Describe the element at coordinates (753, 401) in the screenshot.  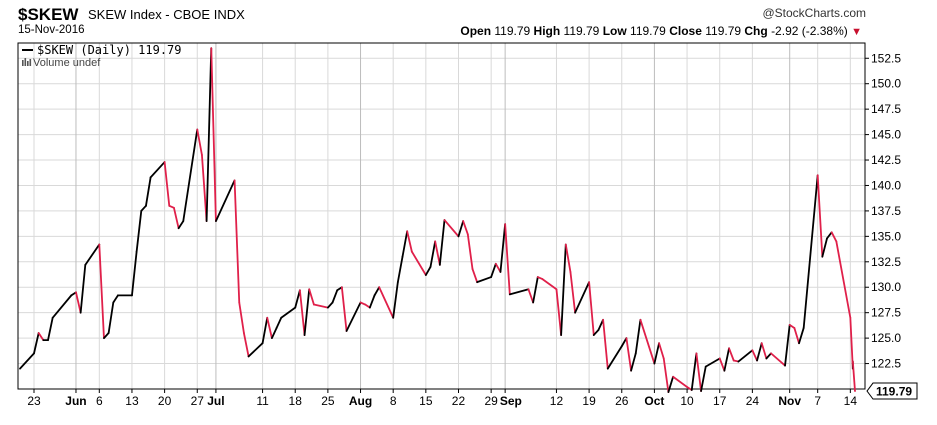
I see `x-tick-label: 24` at that location.